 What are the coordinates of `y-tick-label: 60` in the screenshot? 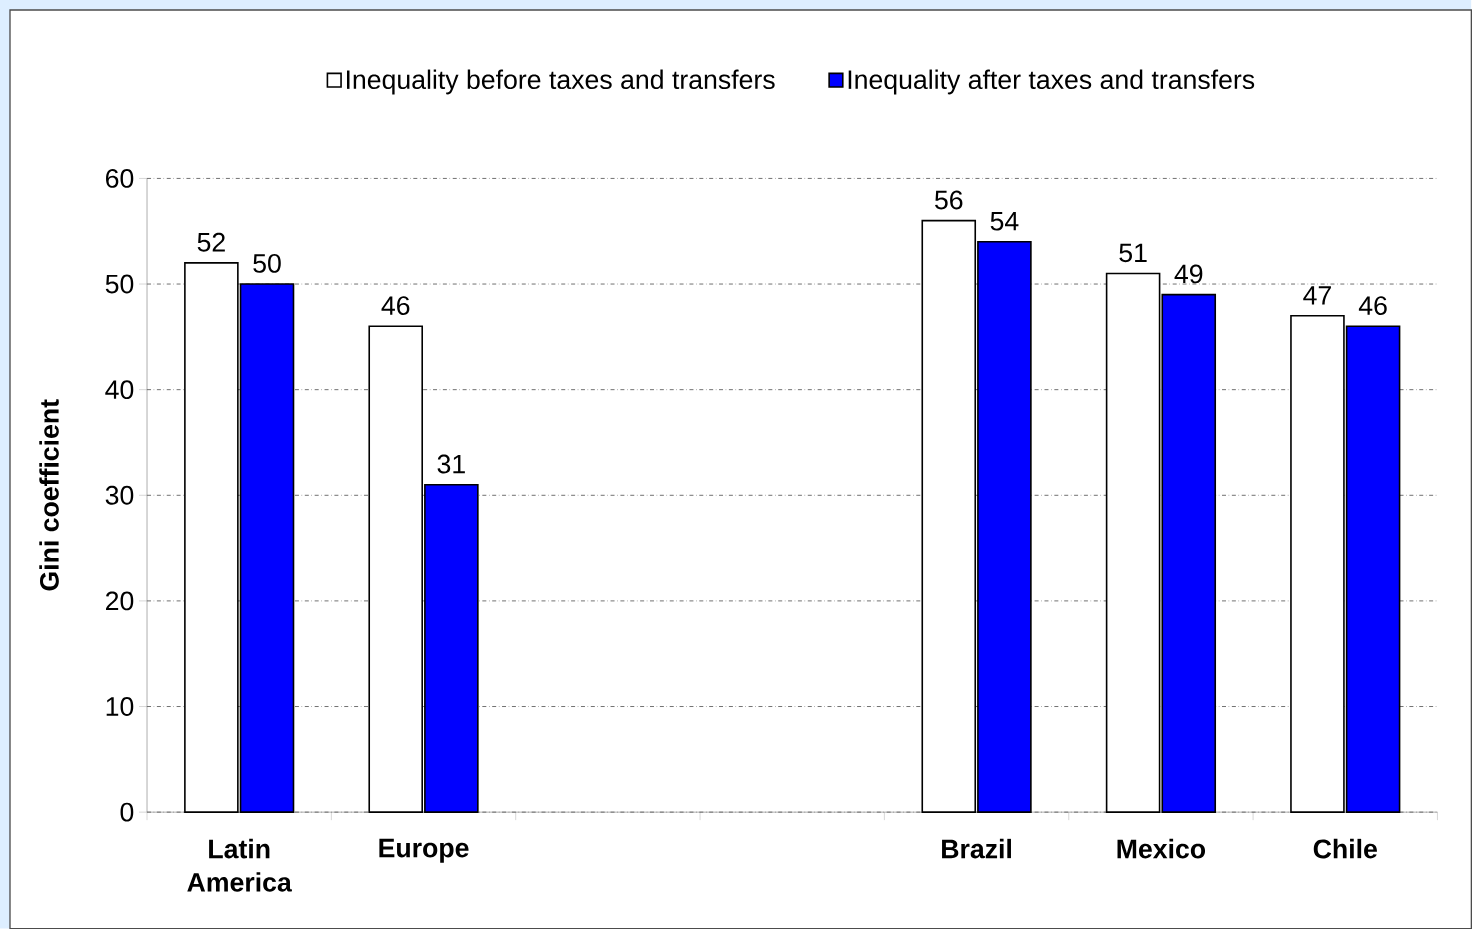 It's located at (120, 178).